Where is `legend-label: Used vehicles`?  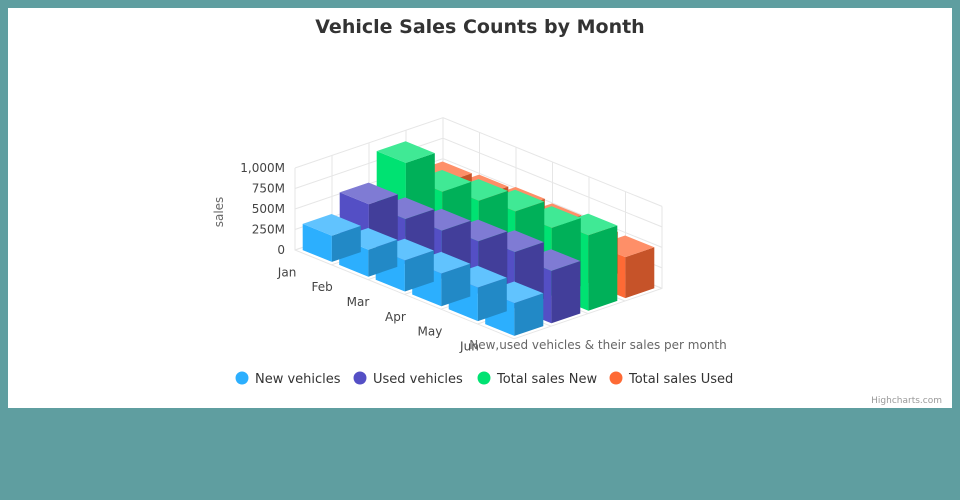 legend-label: Used vehicles is located at coordinates (418, 379).